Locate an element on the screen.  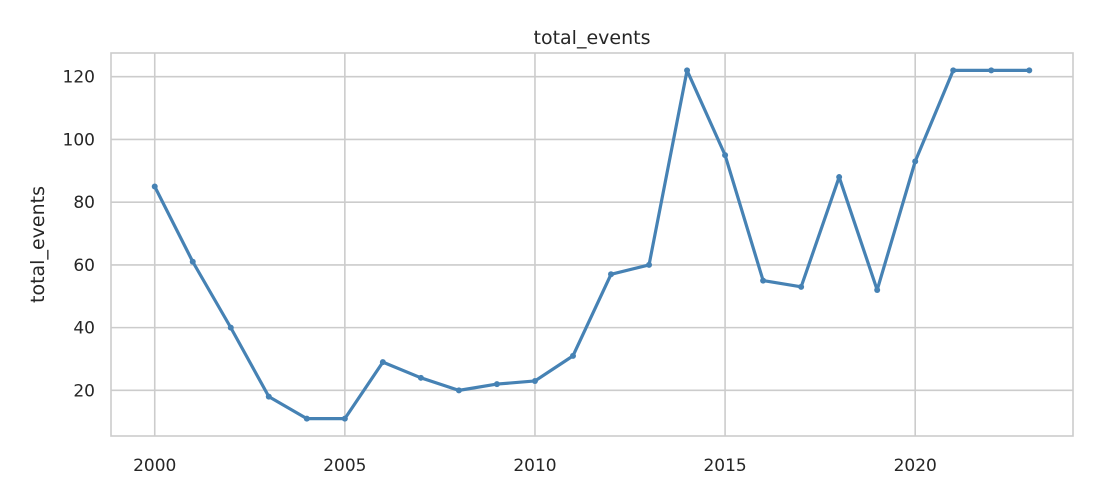
x-tick-label: 2005 is located at coordinates (344, 466).